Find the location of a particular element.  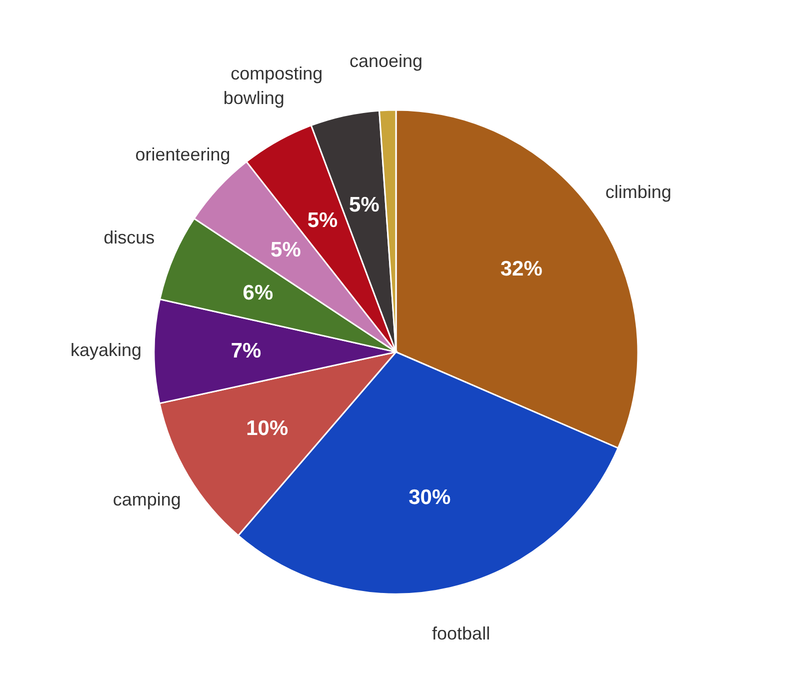

slice-label: climbing is located at coordinates (638, 192).